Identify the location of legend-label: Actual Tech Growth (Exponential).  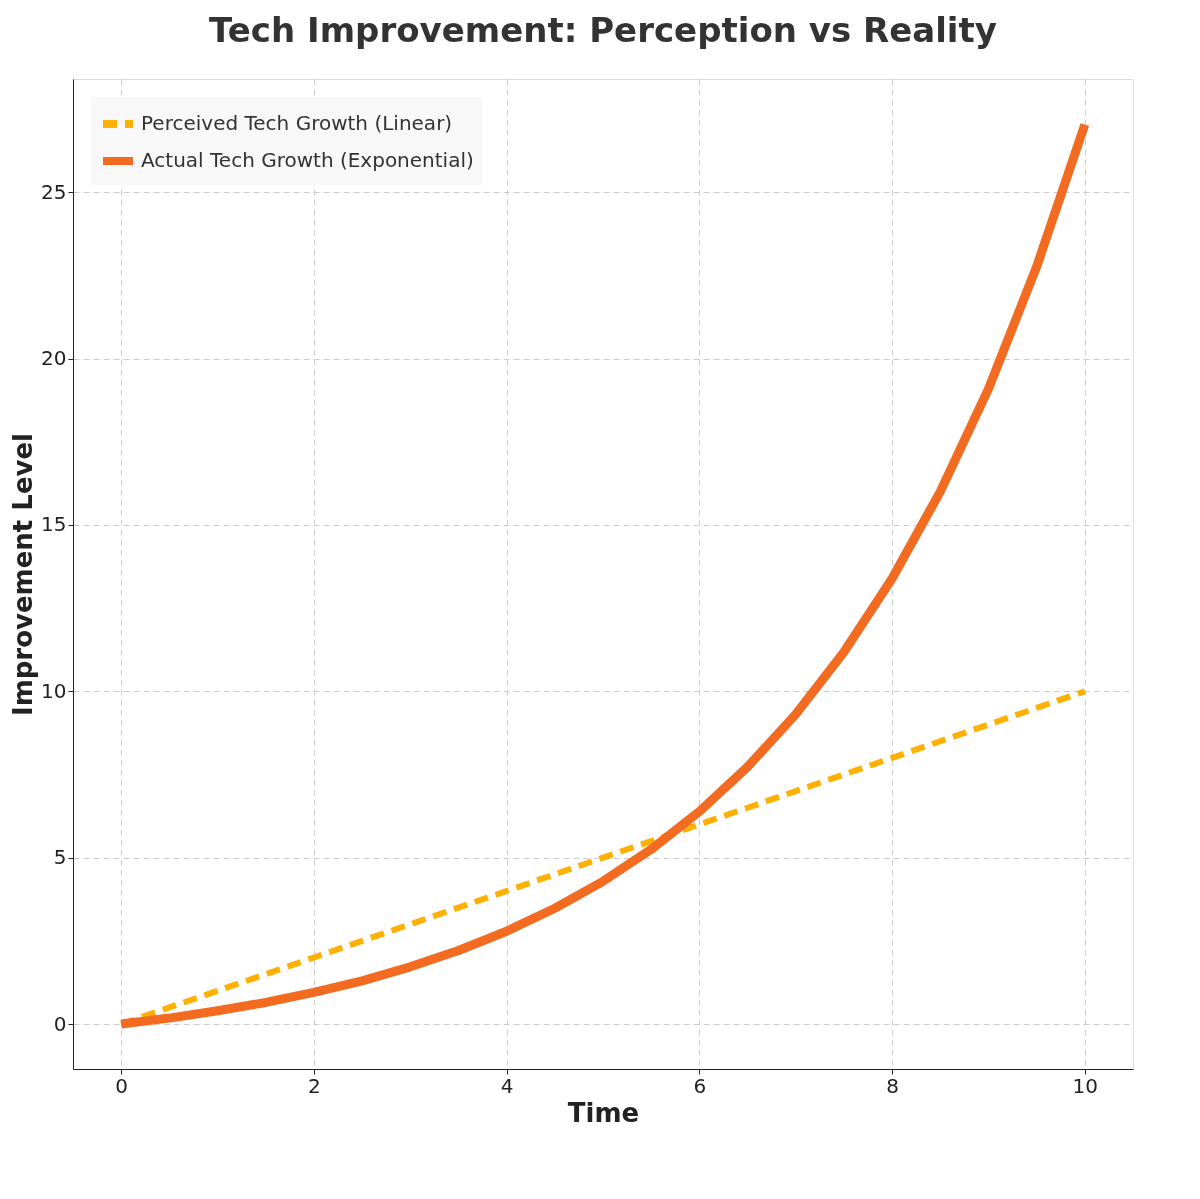
(307, 160).